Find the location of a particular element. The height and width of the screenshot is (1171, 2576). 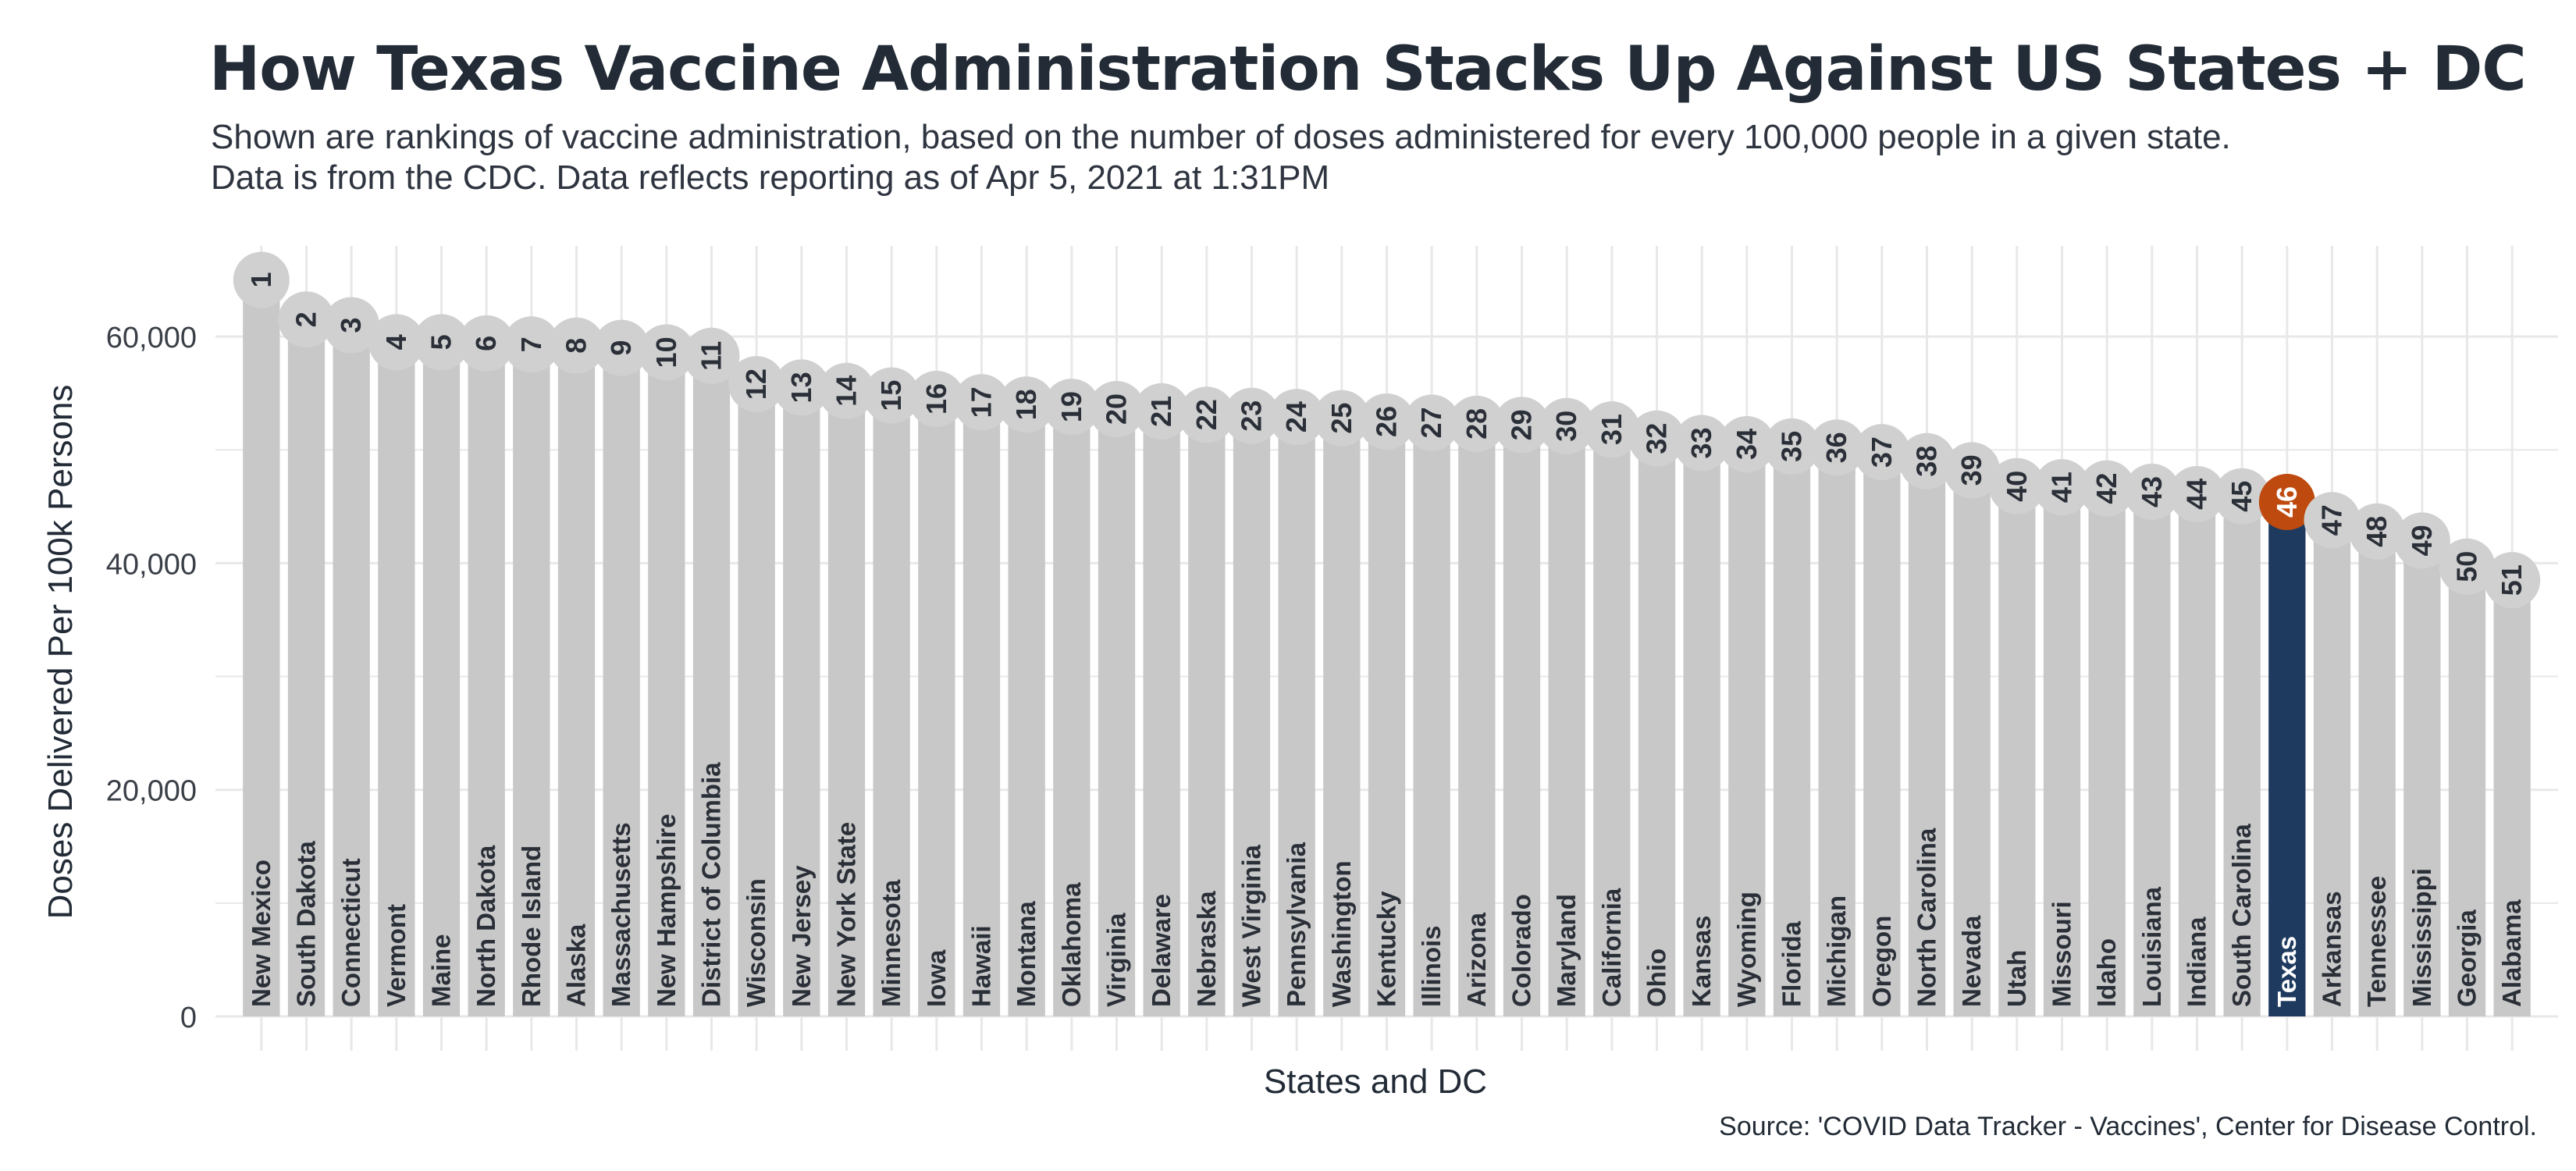

rank-label: 32 is located at coordinates (1657, 439).